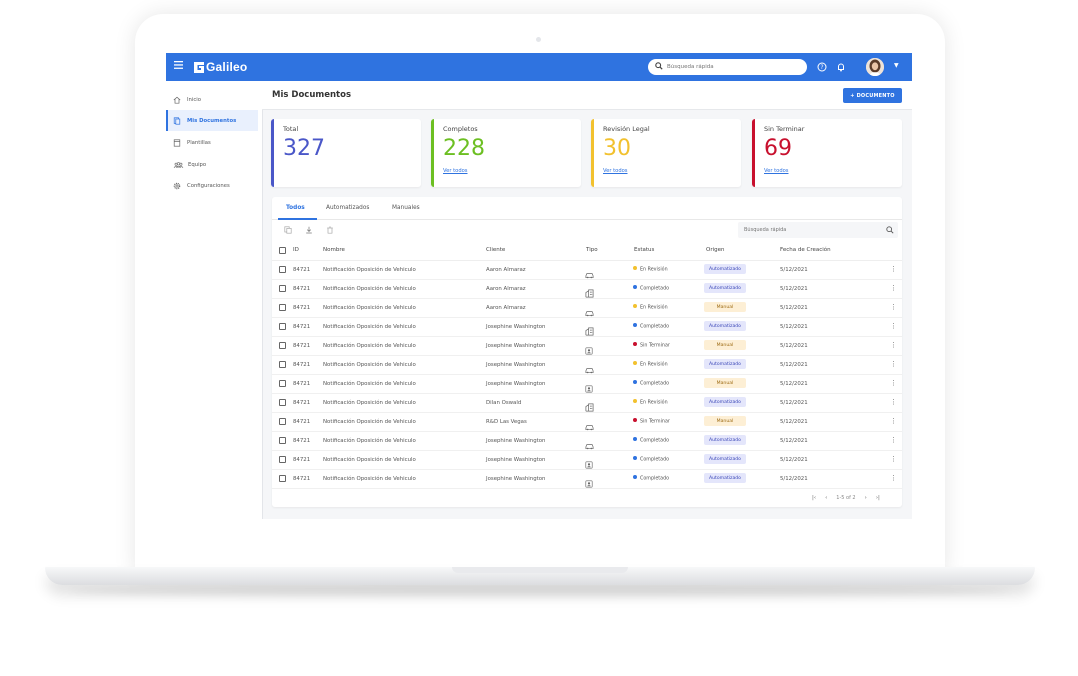 This screenshot has height=676, width=1078. What do you see at coordinates (177, 142) in the screenshot?
I see `template-icon` at bounding box center [177, 142].